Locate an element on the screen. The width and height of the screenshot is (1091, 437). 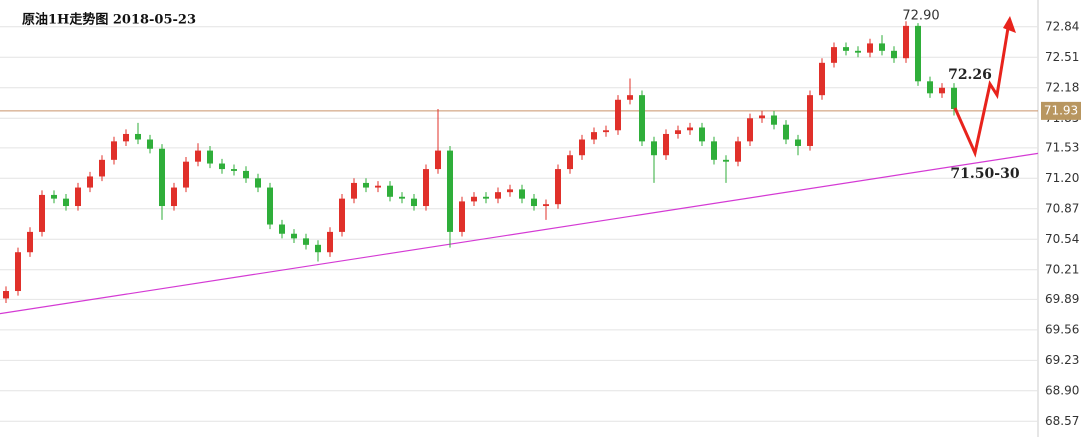
arrow-head is located at coordinates (1009, 24).